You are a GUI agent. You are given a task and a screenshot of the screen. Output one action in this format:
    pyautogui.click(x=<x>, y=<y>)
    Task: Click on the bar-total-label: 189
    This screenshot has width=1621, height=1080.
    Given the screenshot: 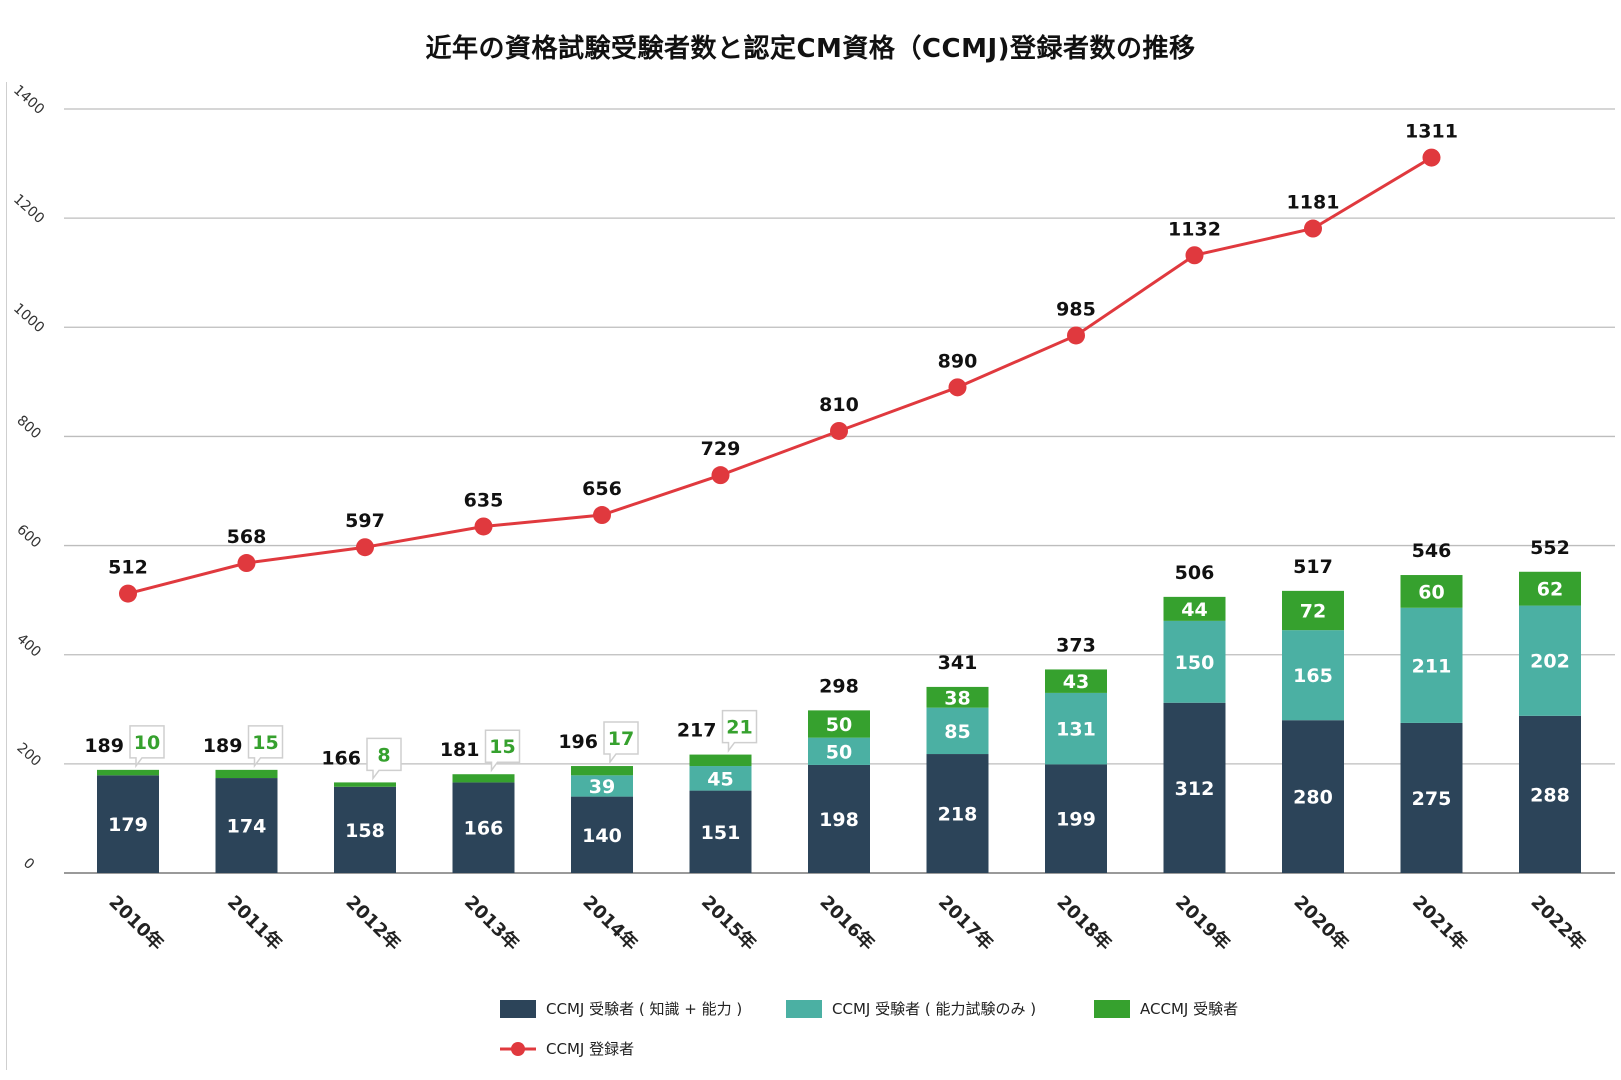 What is the action you would take?
    pyautogui.click(x=223, y=746)
    